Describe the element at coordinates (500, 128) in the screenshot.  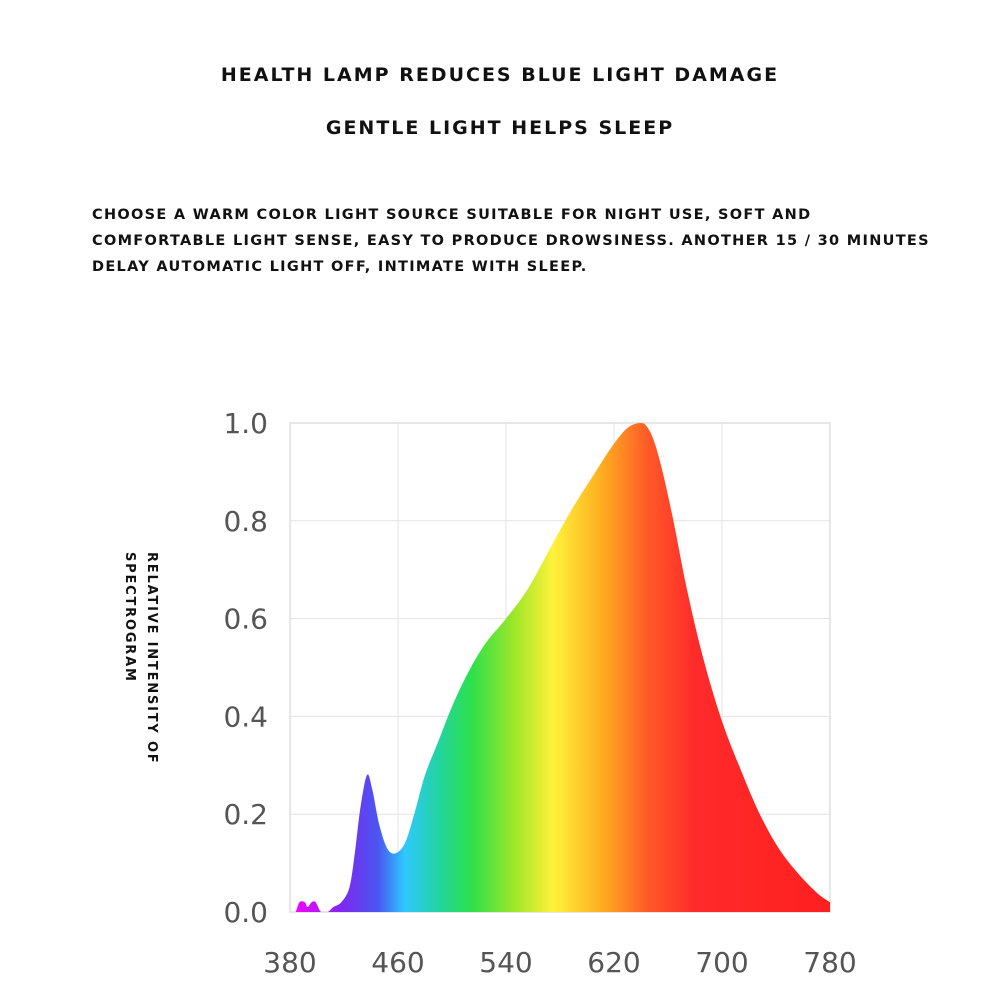
I see `headline-sleep: GENTLE LIGHT HELPS SLEEP` at that location.